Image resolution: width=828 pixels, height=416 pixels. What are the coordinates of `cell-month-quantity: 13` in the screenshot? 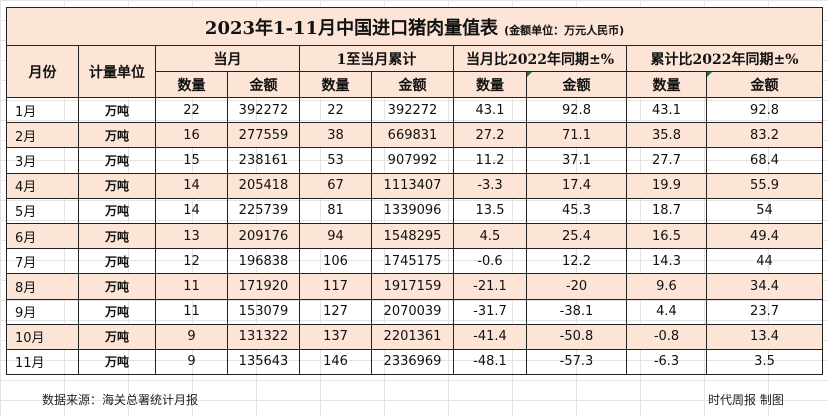 It's located at (191, 236).